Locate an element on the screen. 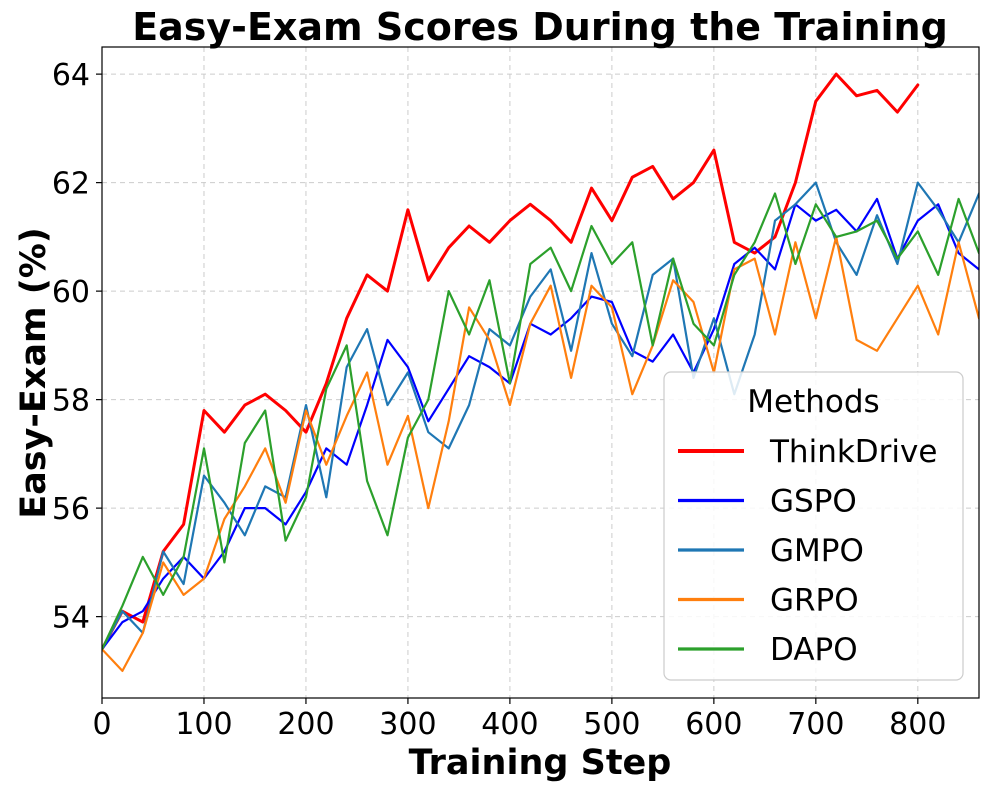 The height and width of the screenshot is (789, 990). y-tick-label: 56 is located at coordinates (71, 509).